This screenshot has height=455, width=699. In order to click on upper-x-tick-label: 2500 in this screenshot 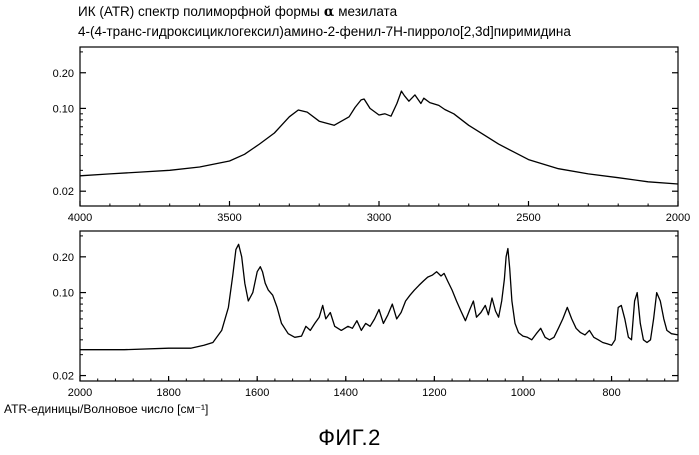, I will do `click(528, 218)`.